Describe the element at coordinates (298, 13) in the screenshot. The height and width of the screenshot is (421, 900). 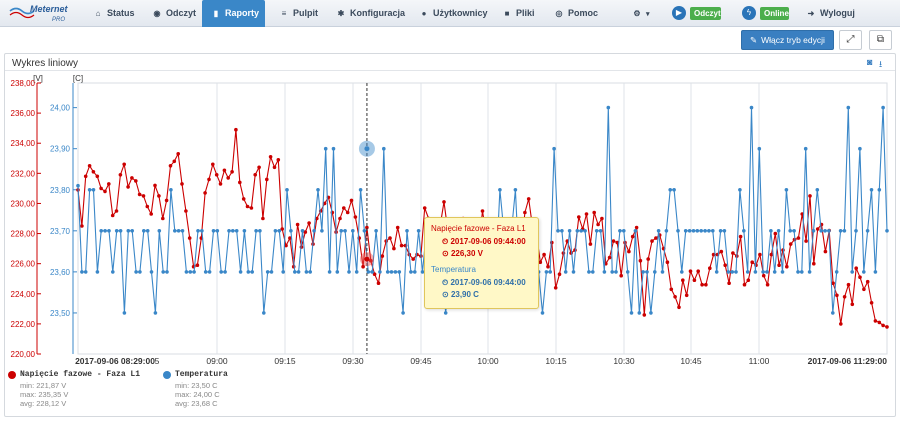
I see `nav-pulpit: ≡ Pulpit` at that location.